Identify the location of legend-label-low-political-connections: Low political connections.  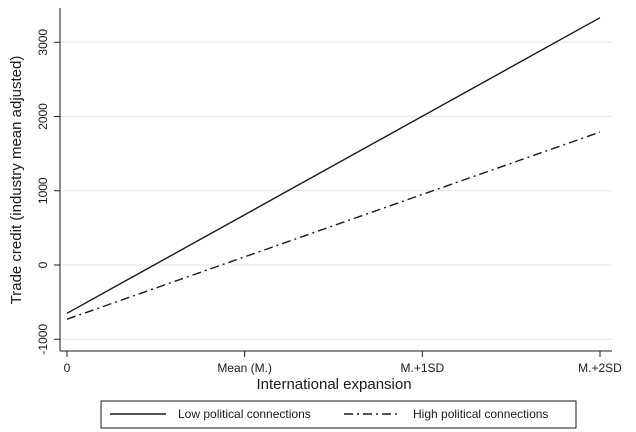
(244, 414).